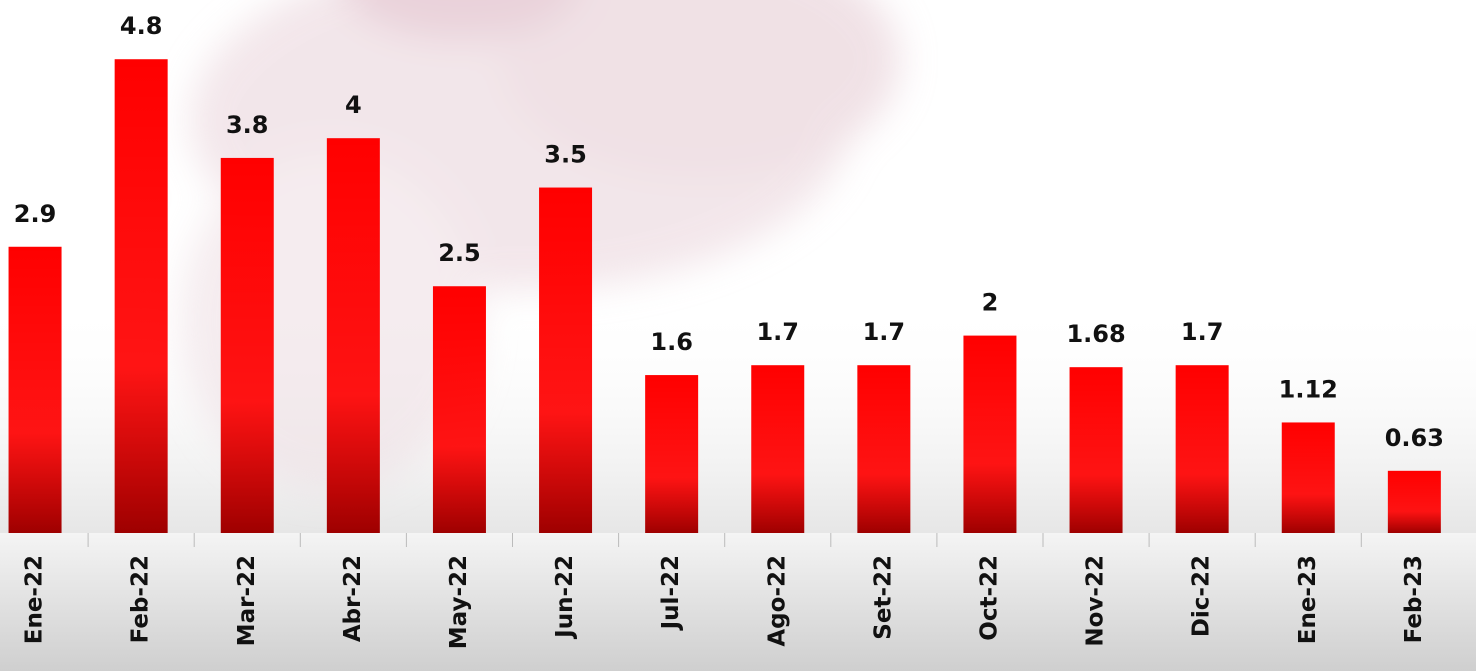 The width and height of the screenshot is (1476, 671). Describe the element at coordinates (353, 105) in the screenshot. I see `value-label: 4` at that location.